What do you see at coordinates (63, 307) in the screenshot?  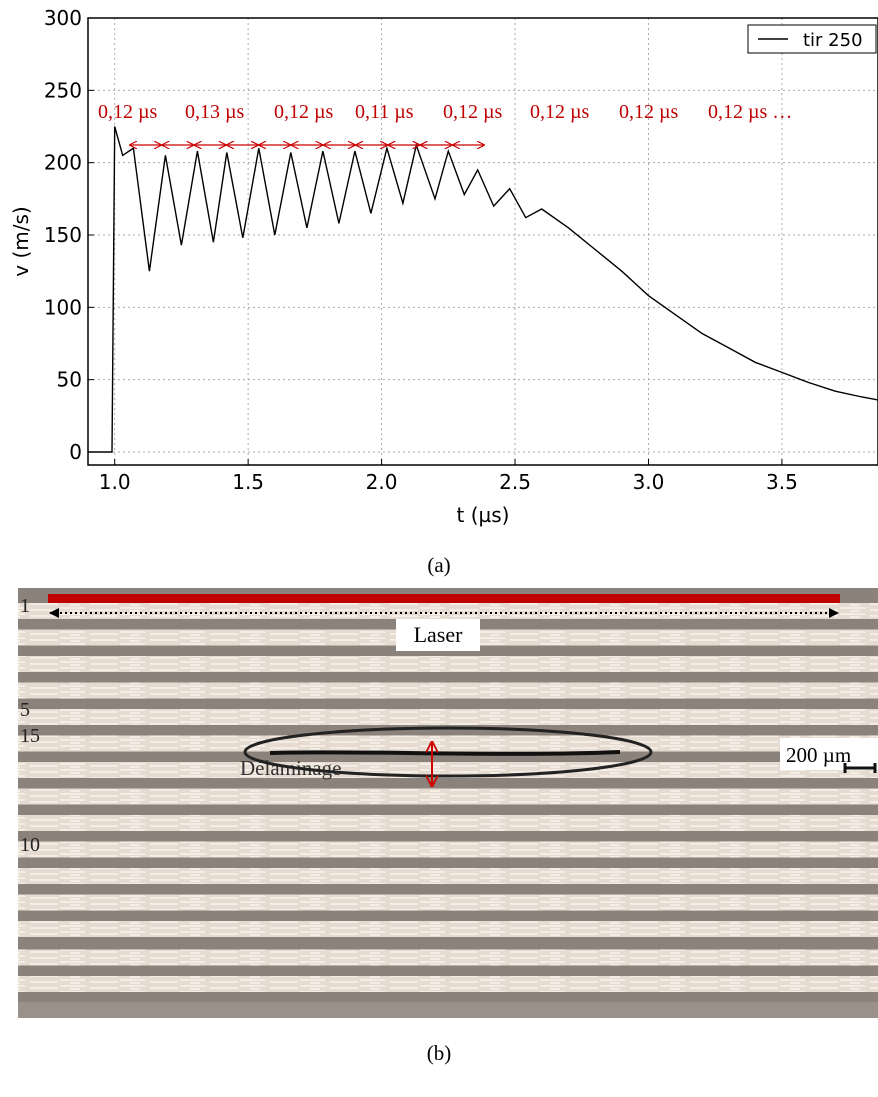 I see `y-tick-label: 100` at bounding box center [63, 307].